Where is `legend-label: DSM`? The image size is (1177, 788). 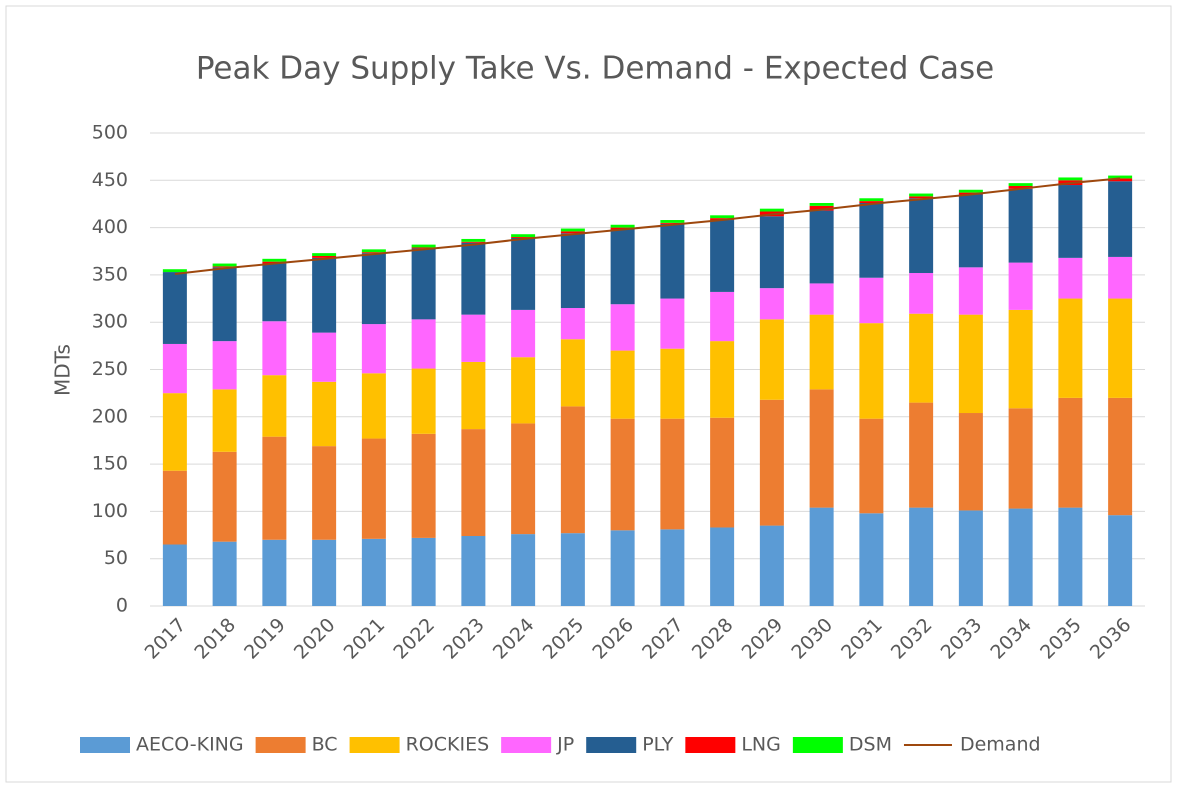 legend-label: DSM is located at coordinates (870, 745).